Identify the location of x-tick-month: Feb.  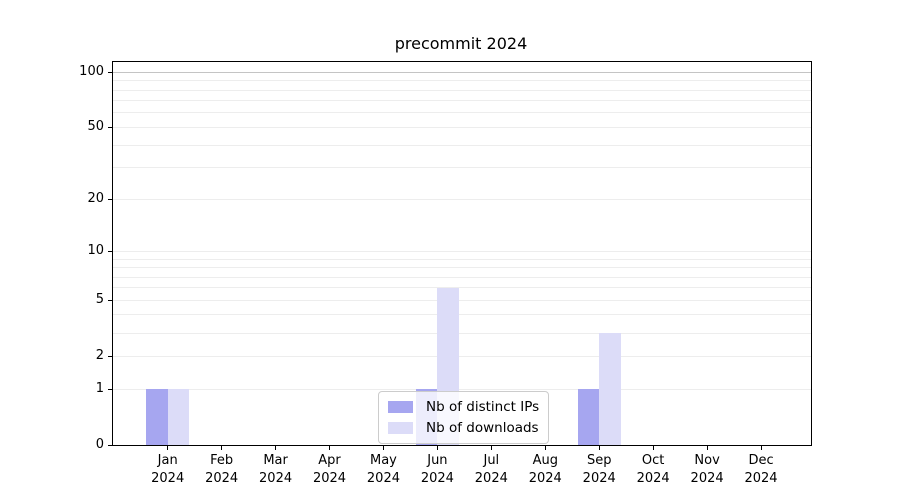
(222, 460).